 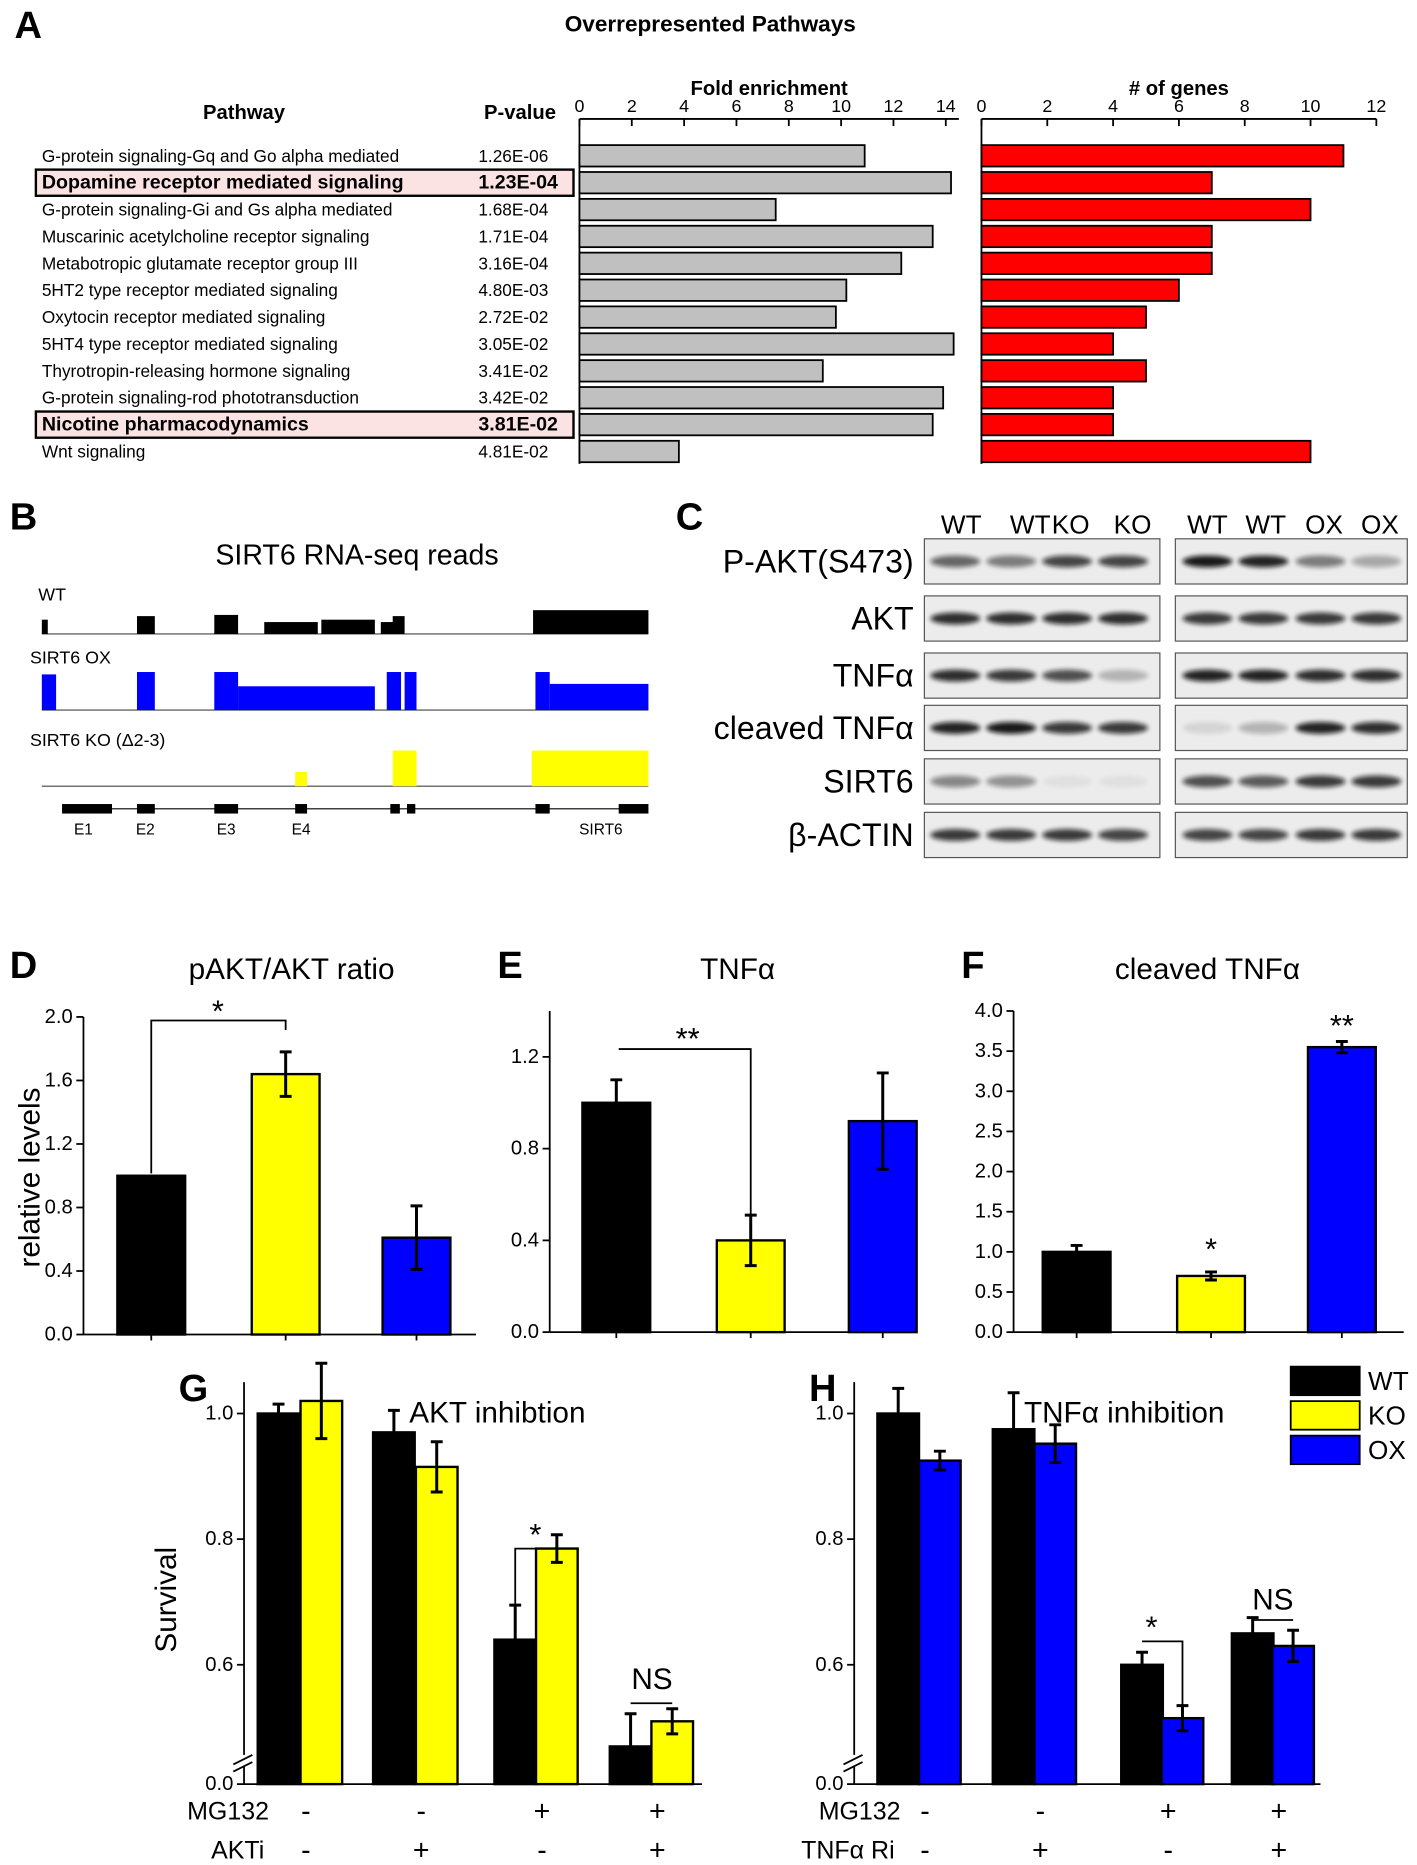 I want to click on y-tick-label: 1.0, so click(x=829, y=1414).